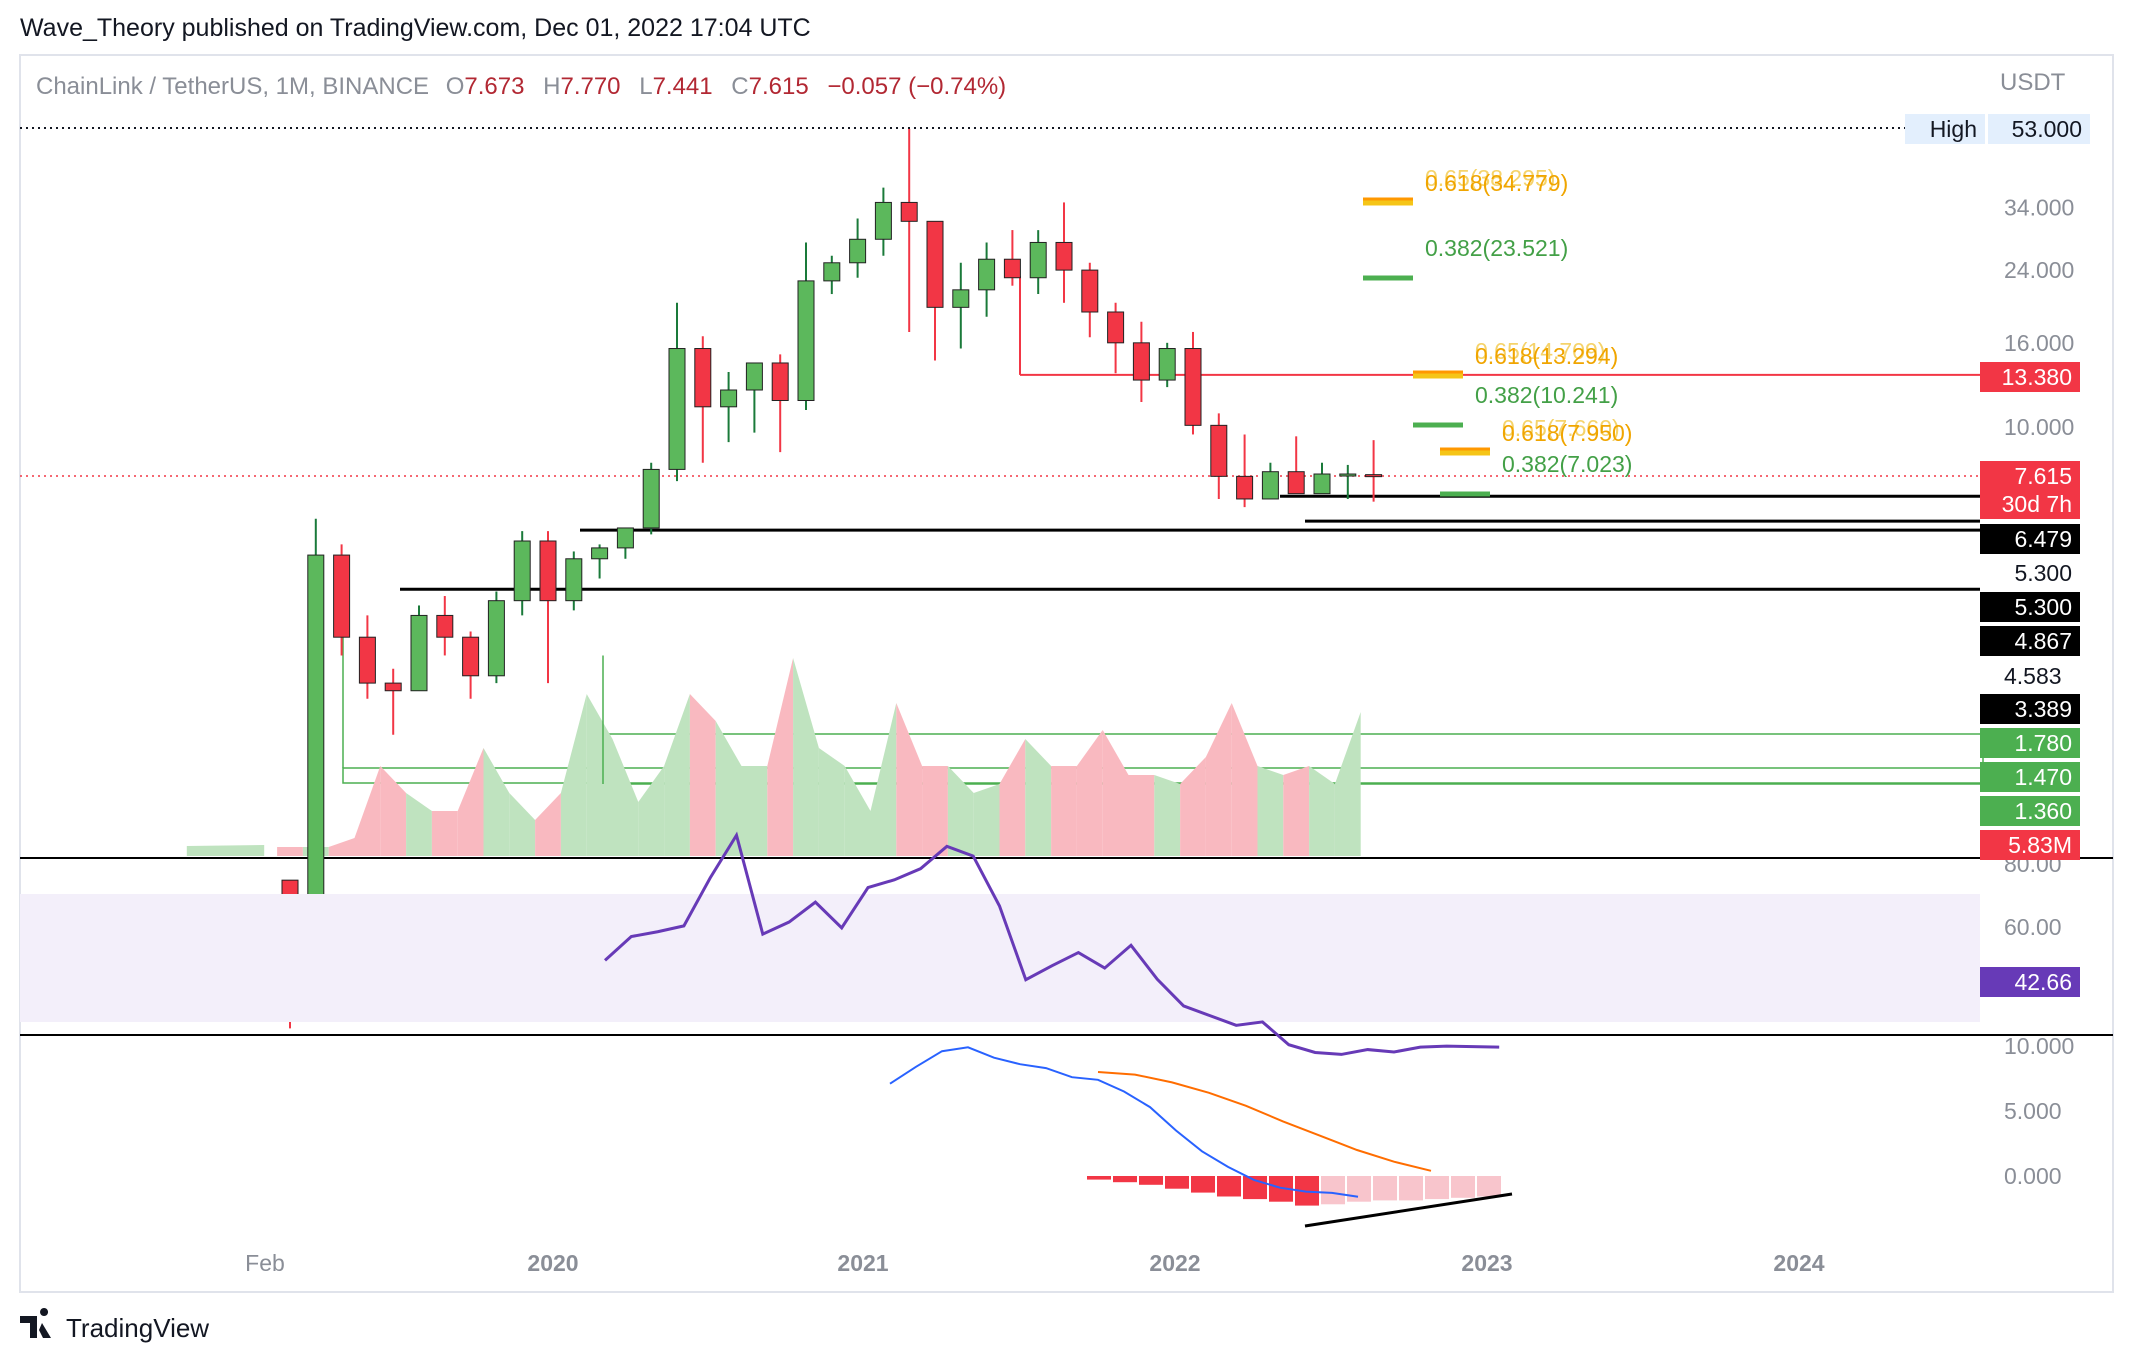 The width and height of the screenshot is (2132, 1360). Describe the element at coordinates (2043, 982) in the screenshot. I see `price-axis-label-text: 42.66` at that location.